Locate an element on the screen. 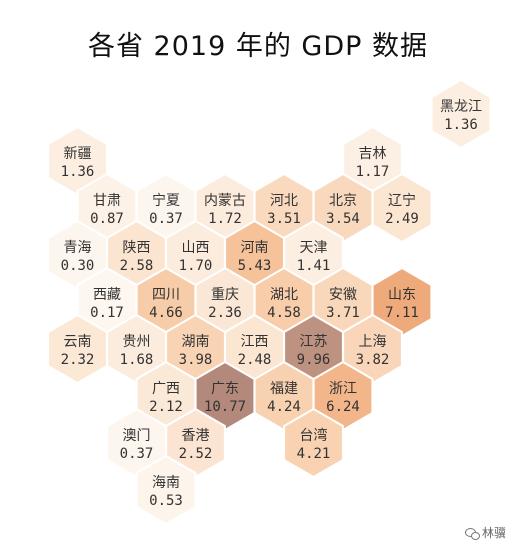 This screenshot has height=555, width=516. province-name: 云南 is located at coordinates (78, 342).